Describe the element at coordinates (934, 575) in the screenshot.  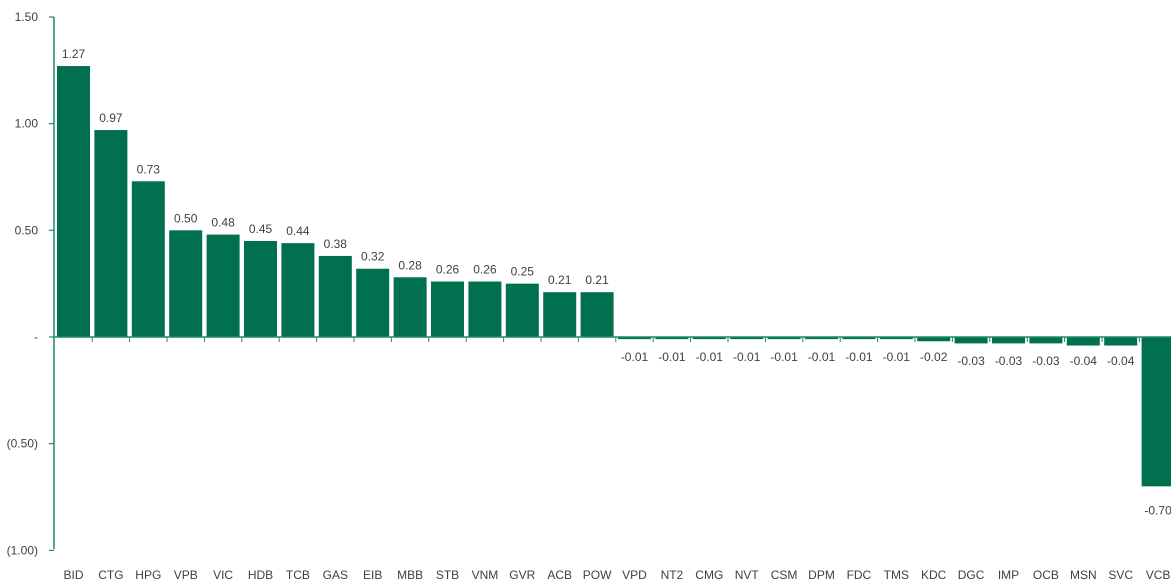
I see `category-label: KDC` at that location.